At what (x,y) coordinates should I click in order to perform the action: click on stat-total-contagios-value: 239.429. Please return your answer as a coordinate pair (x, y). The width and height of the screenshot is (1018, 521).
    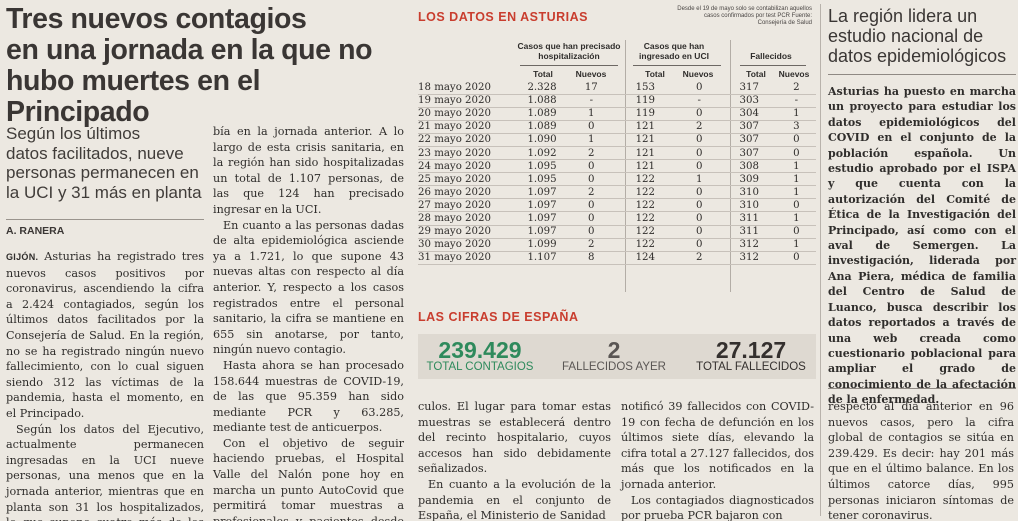
    Looking at the image, I should click on (480, 350).